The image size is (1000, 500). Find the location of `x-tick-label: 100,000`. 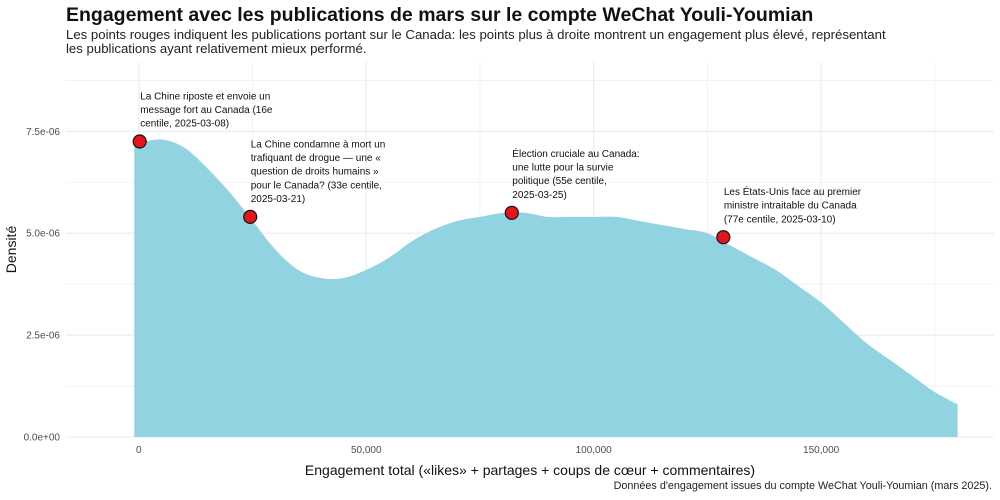

x-tick-label: 100,000 is located at coordinates (594, 450).